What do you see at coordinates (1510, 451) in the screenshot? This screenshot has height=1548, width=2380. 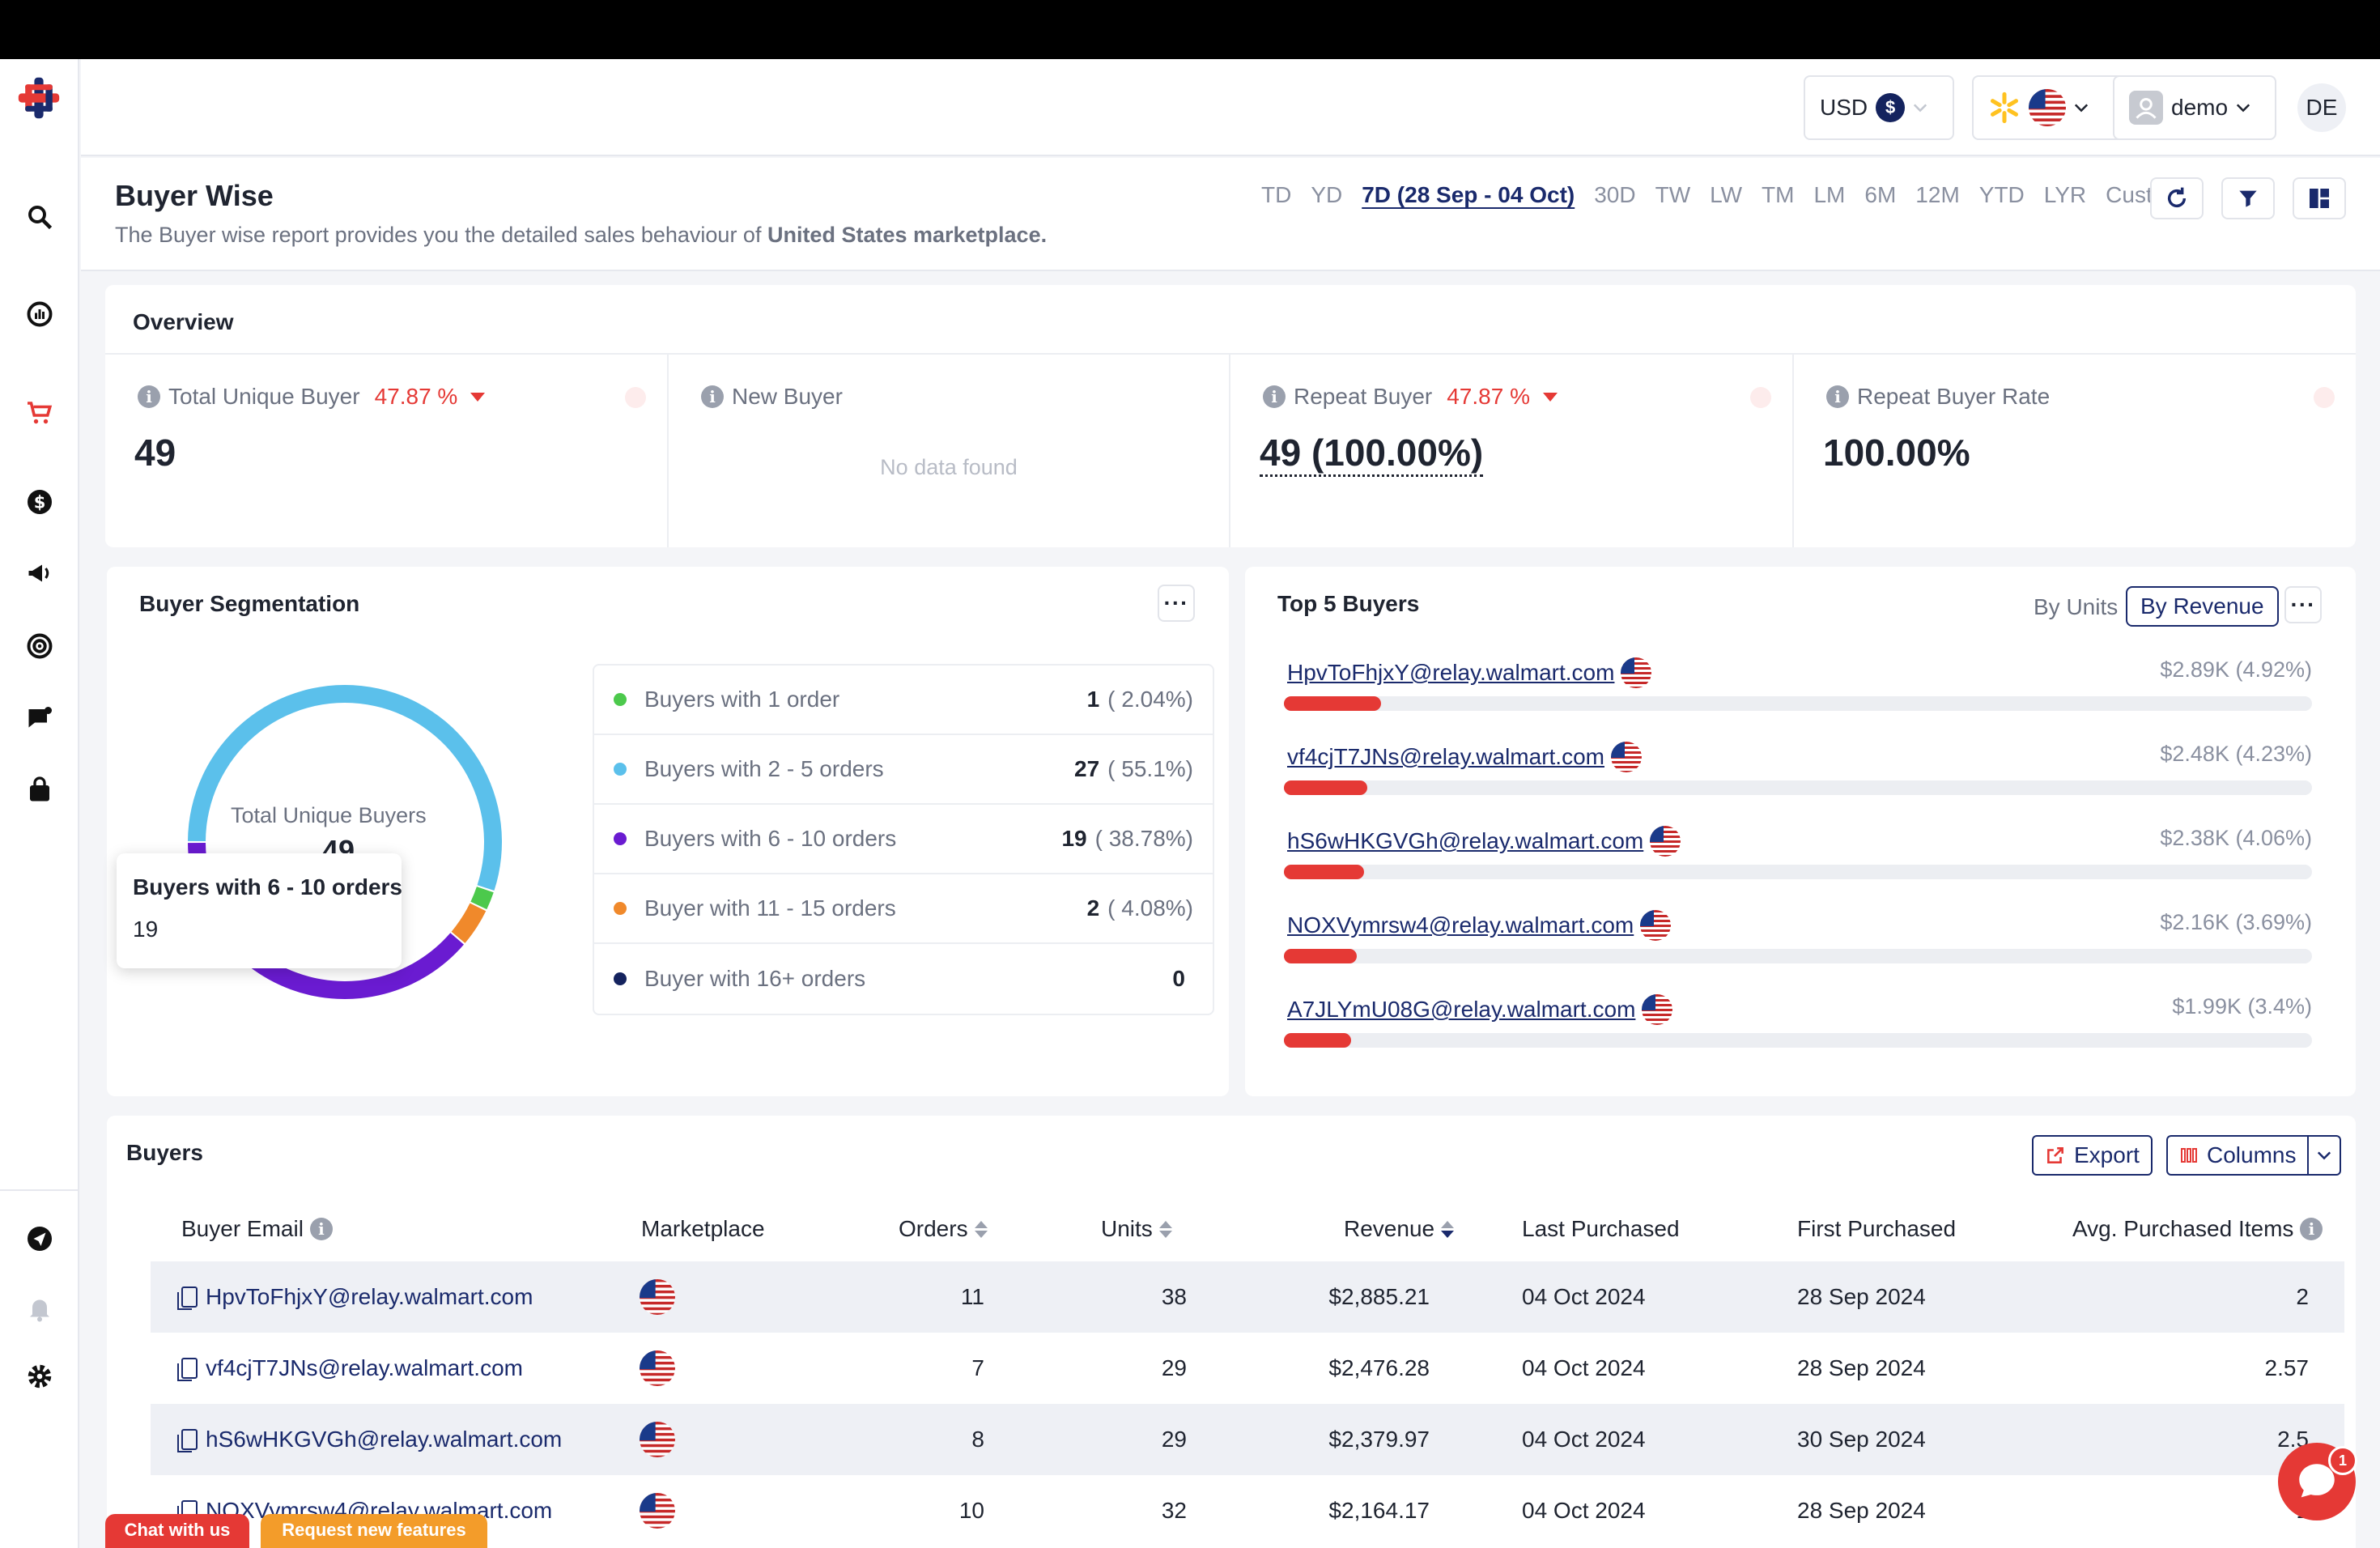 I see `metric-repeat-buyer: i Repeat Buyer 47.87 % 49 (100.00%)` at bounding box center [1510, 451].